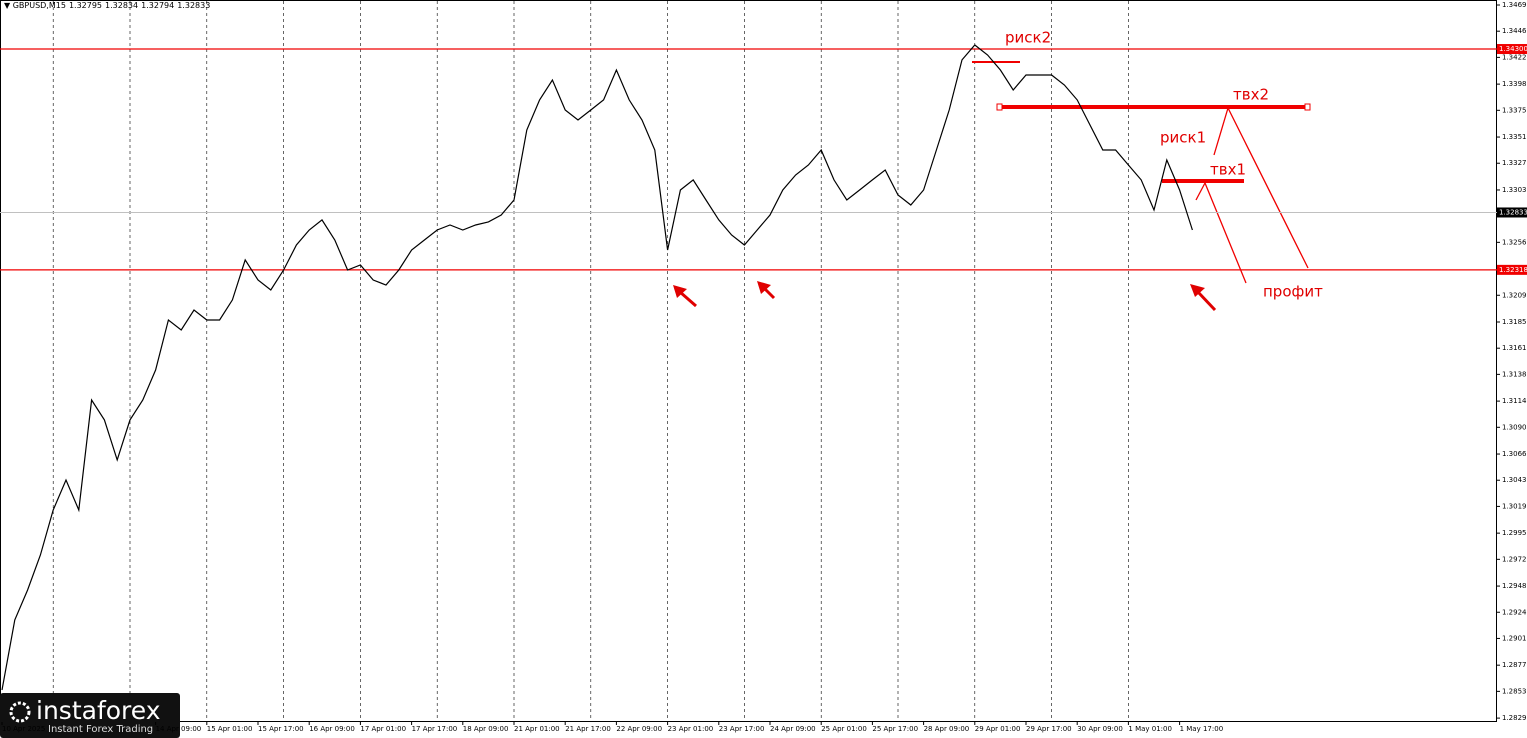 The image size is (1527, 738). I want to click on x-tick-label: 24 Apr 09:00, so click(793, 729).